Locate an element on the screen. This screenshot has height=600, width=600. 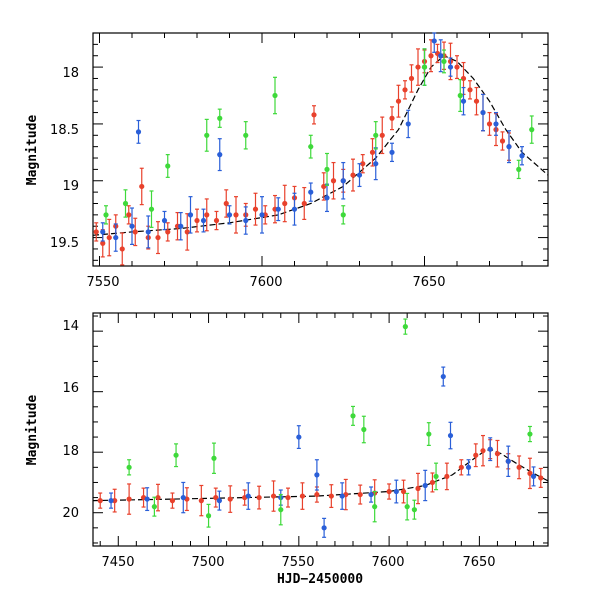
bottom-y-tick-label: 16 is located at coordinates (70, 388).